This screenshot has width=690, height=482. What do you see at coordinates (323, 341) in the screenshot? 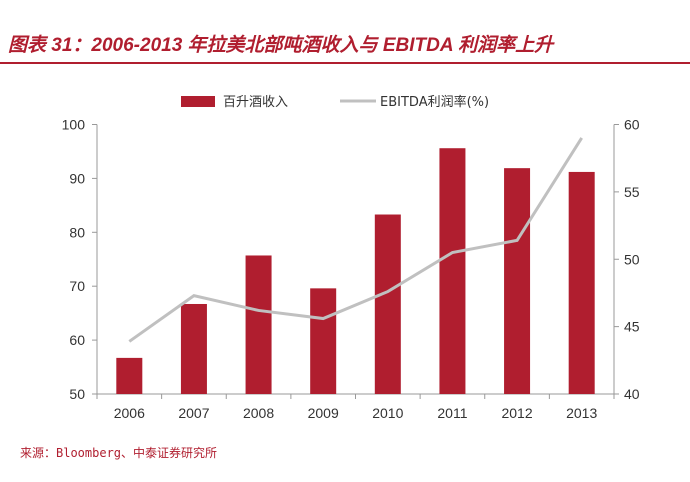
I see `bar-2009` at bounding box center [323, 341].